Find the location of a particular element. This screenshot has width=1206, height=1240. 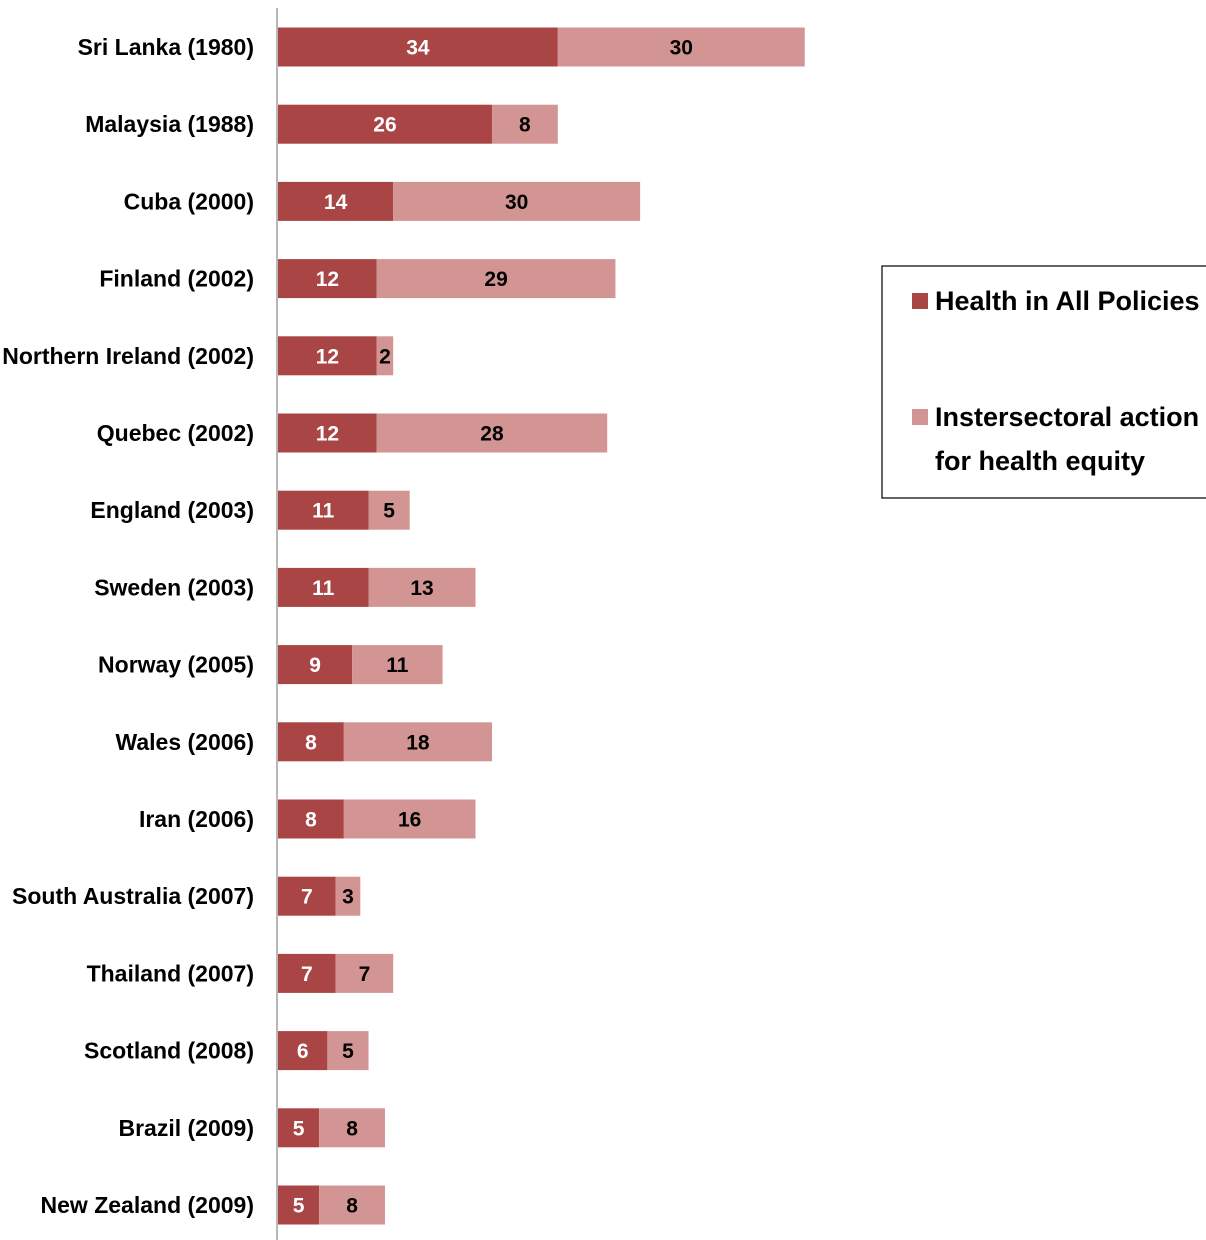

data-label: 6 is located at coordinates (303, 1051).